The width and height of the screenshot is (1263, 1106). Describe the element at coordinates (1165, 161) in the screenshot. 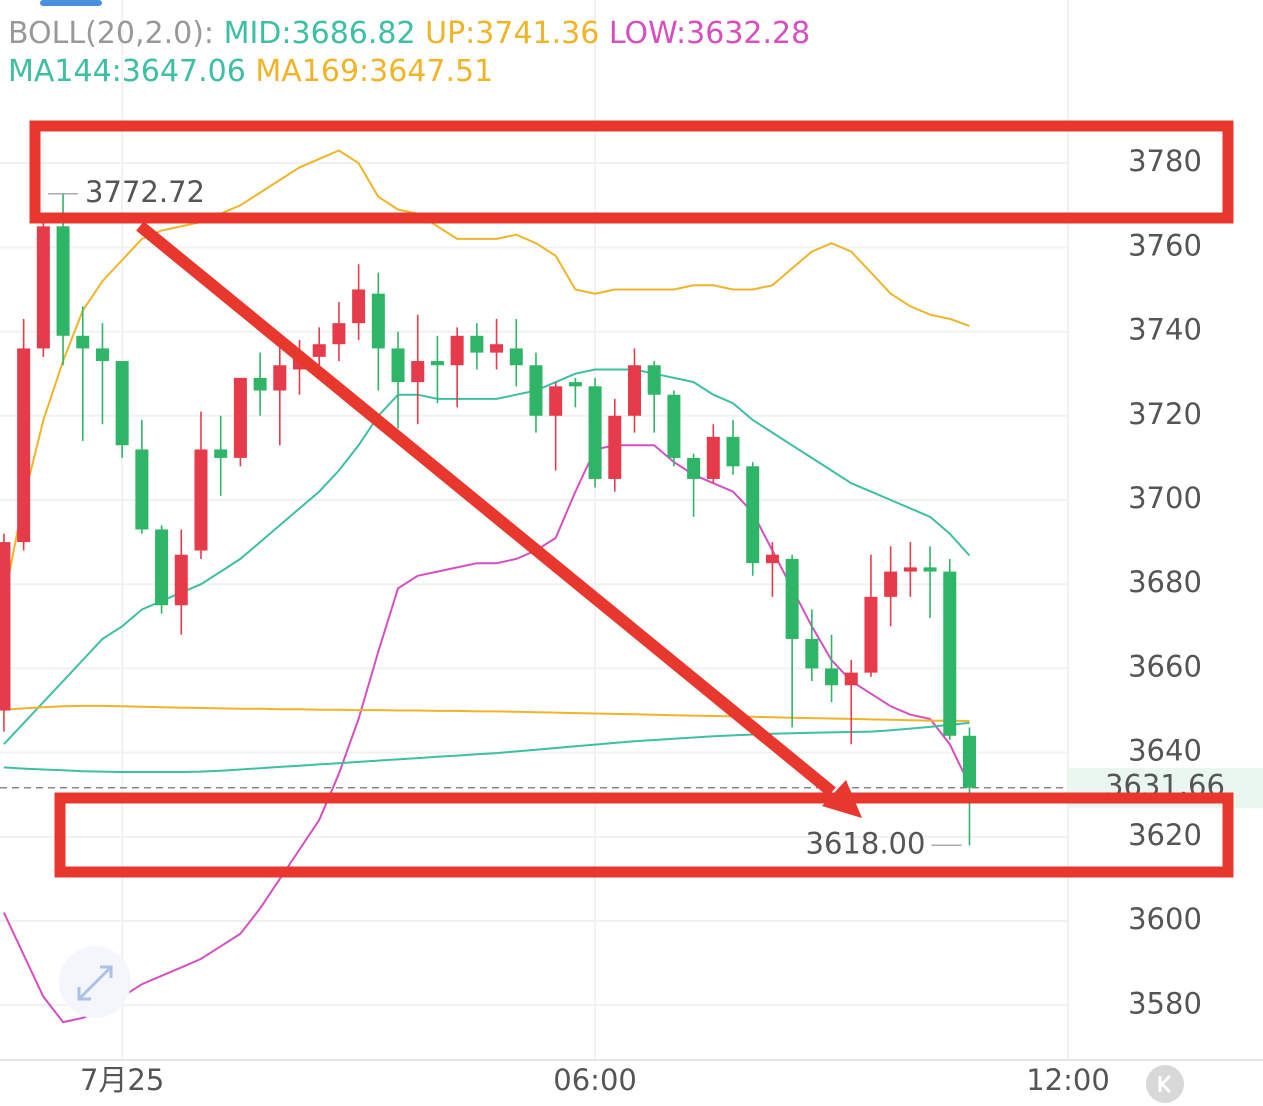

I see `y-tick-label: 3780` at that location.